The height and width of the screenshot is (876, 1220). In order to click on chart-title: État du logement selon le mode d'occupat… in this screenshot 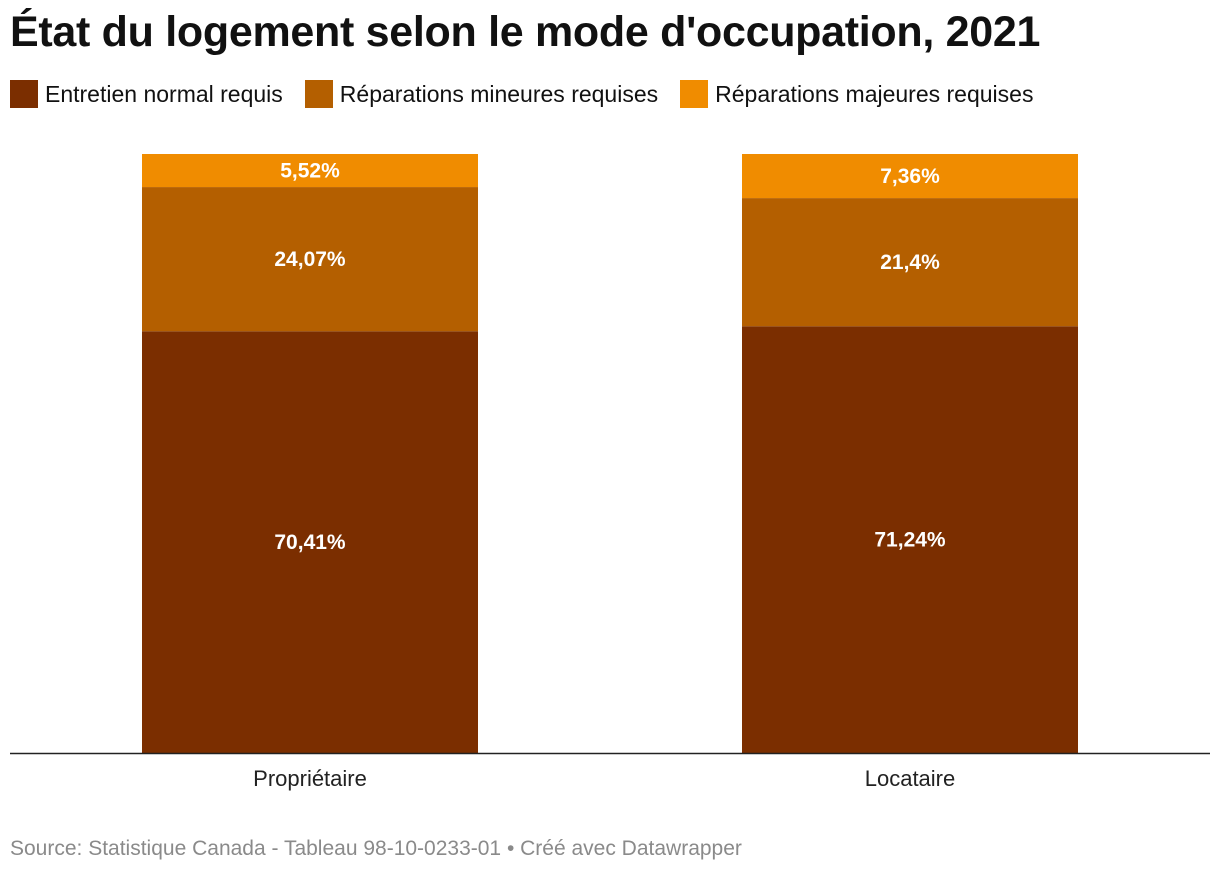, I will do `click(525, 32)`.